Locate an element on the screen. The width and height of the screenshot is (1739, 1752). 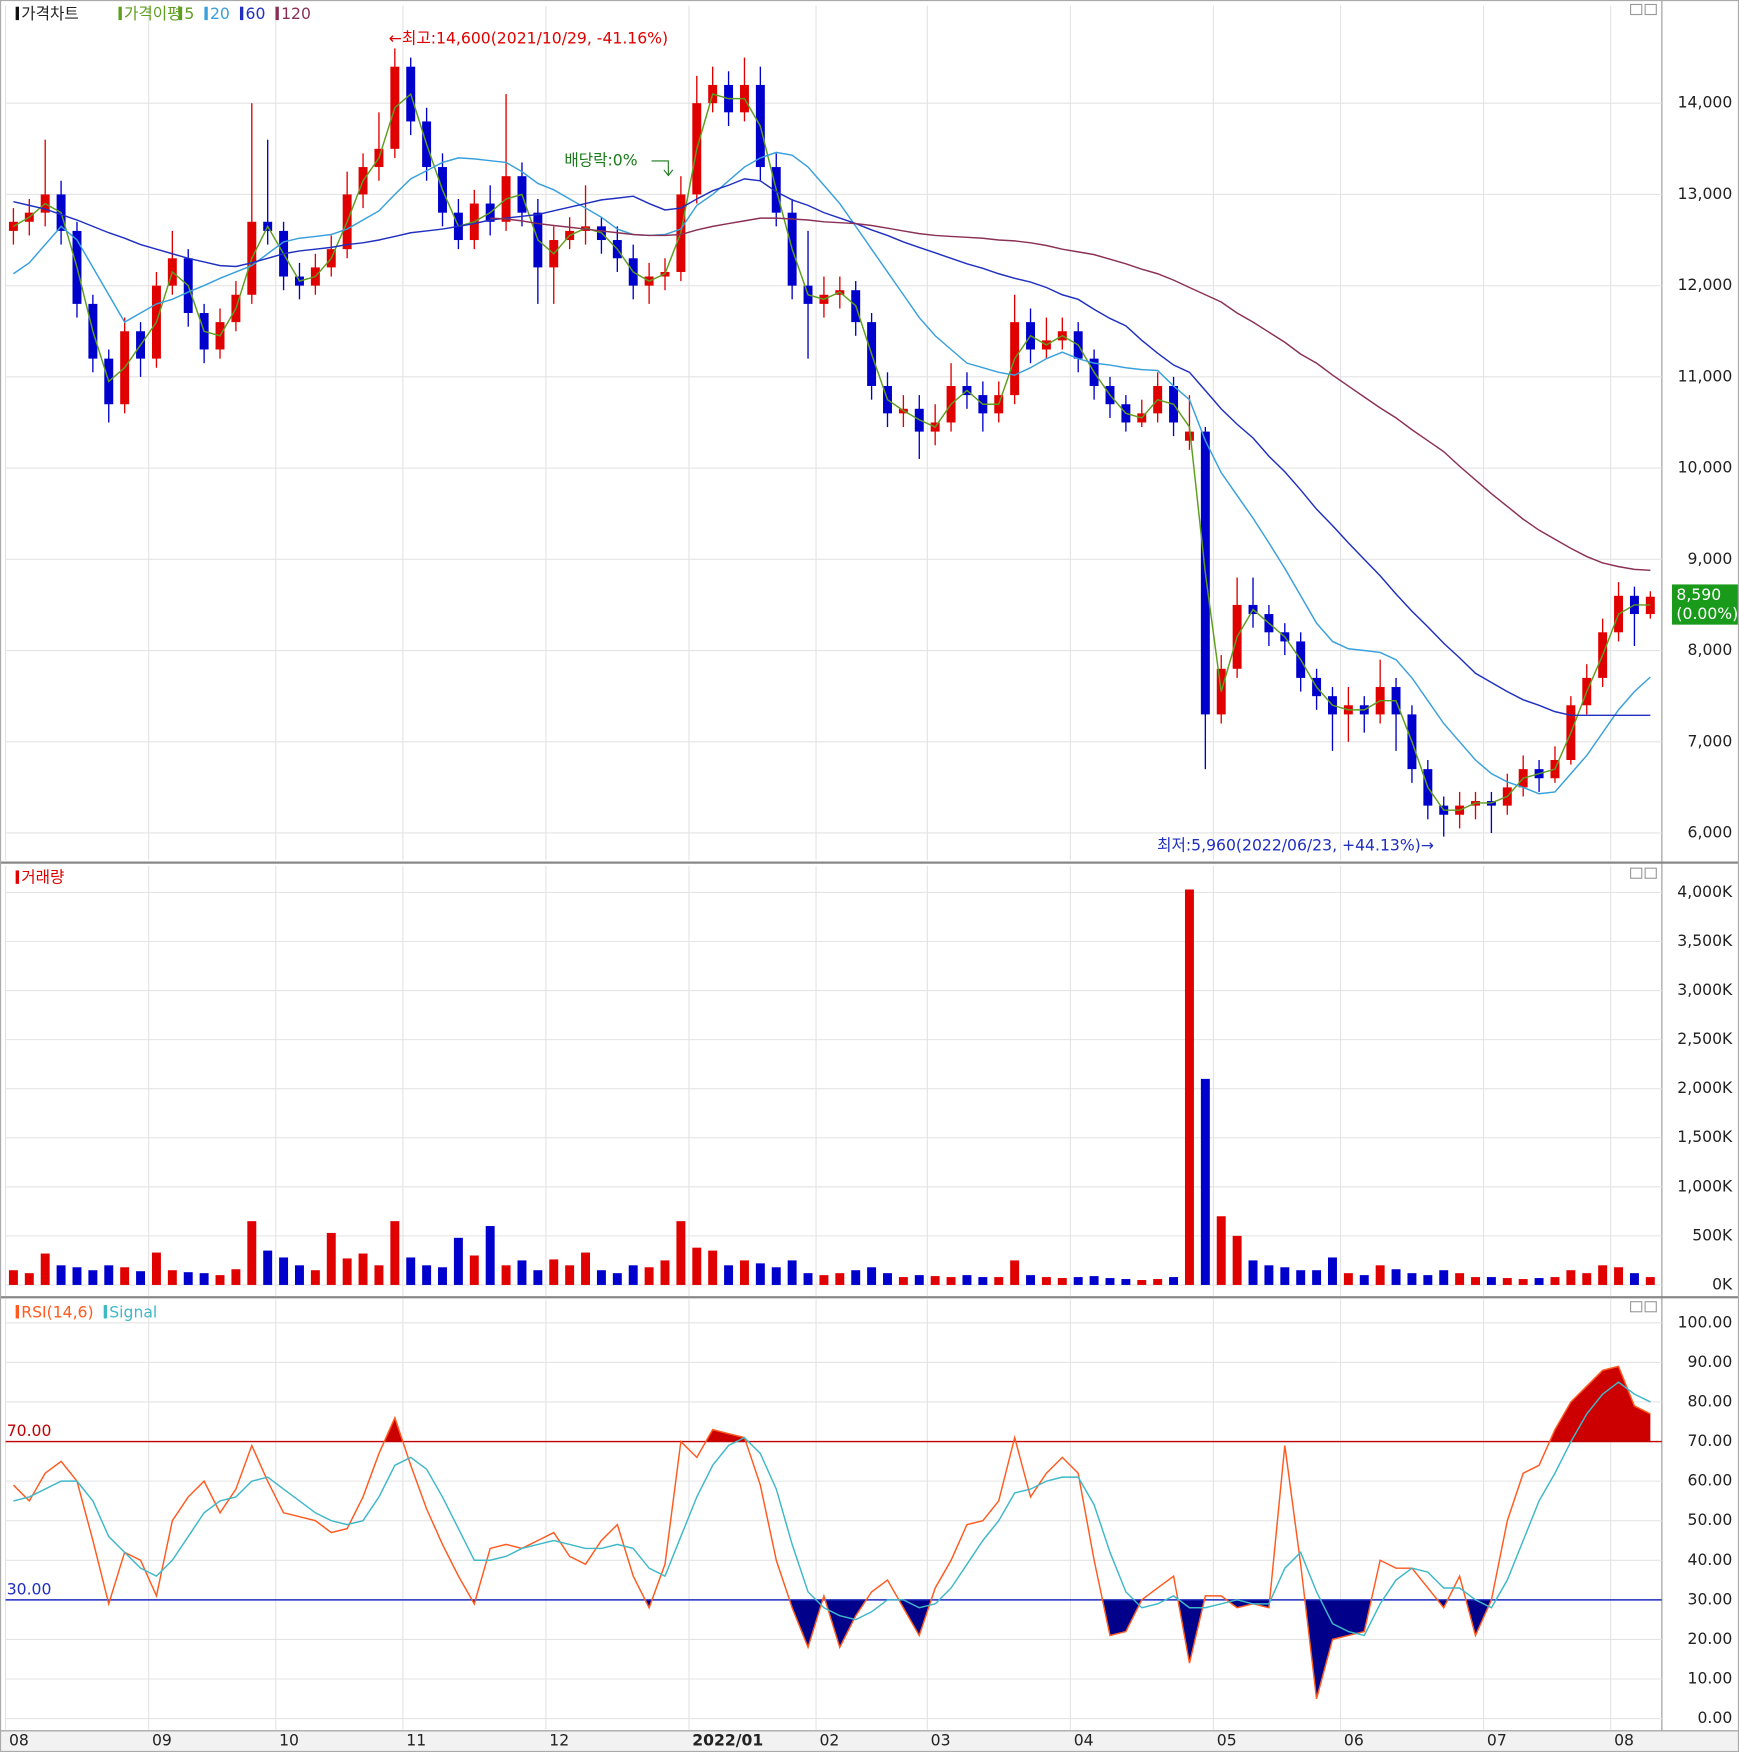
panel-buttons is located at coordinates (1643, 658).